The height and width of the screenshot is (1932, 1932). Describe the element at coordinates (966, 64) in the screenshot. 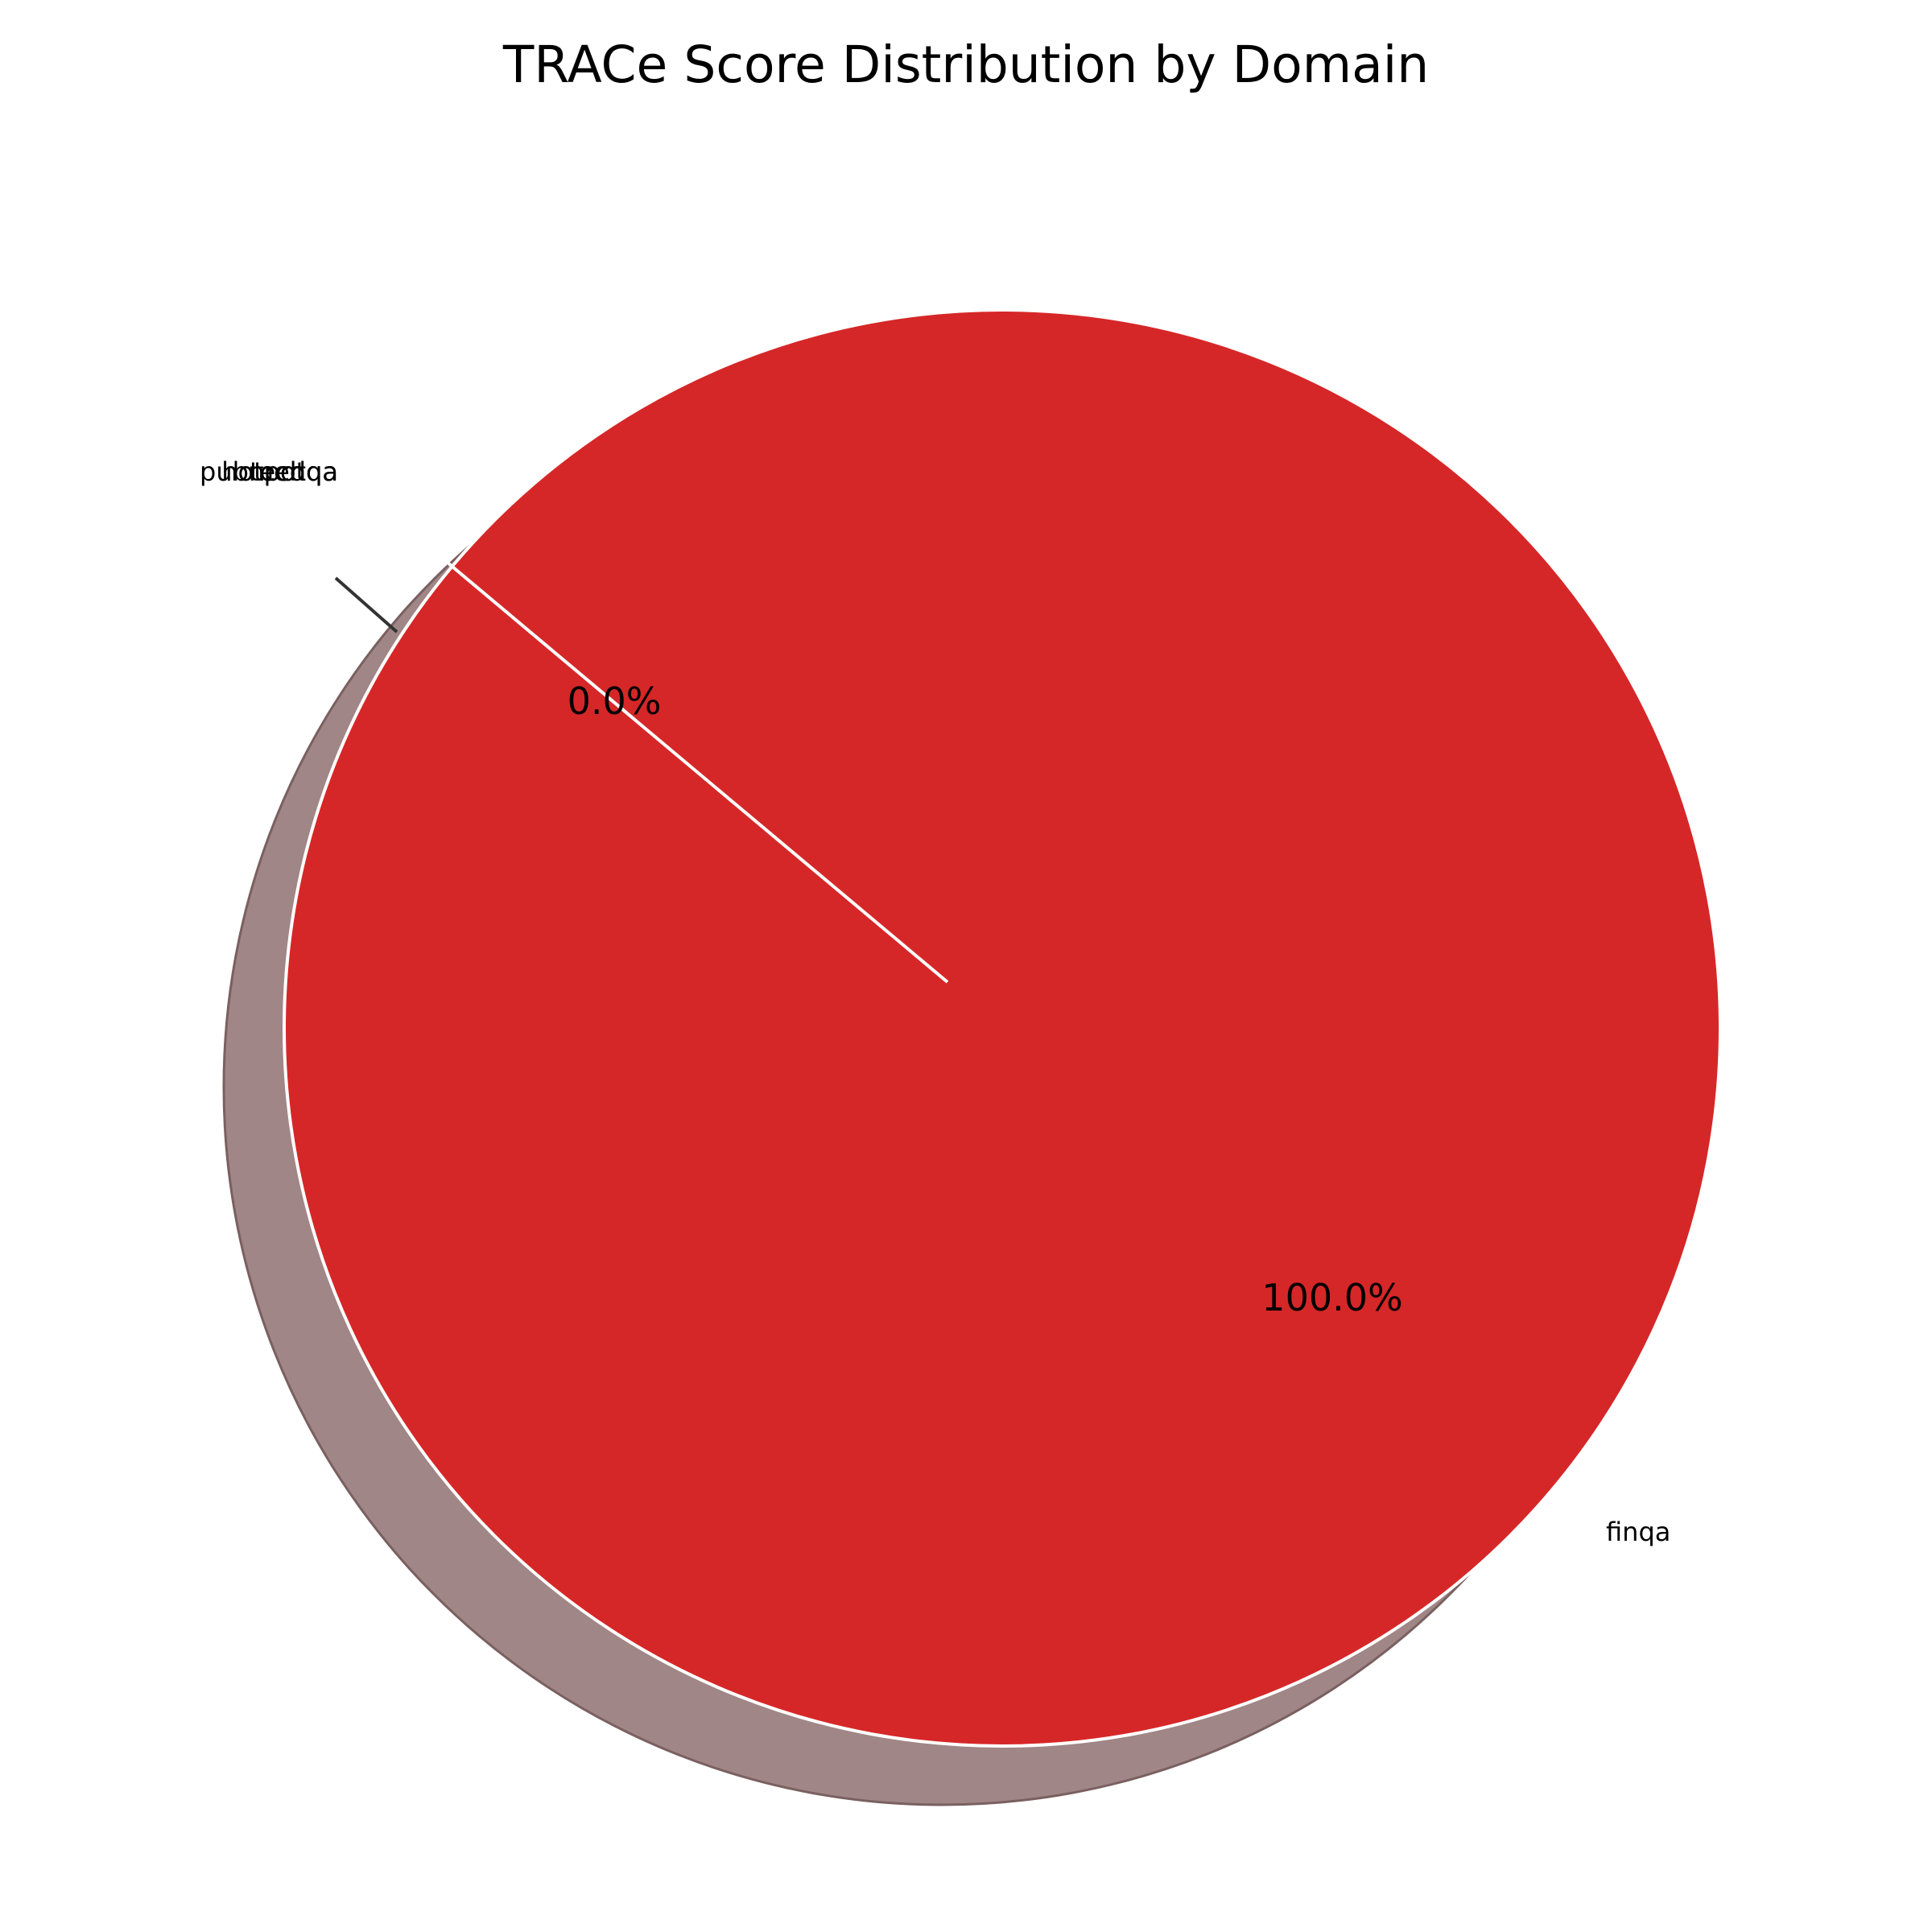

I see `chart-title: TRACe Score Distribution by Domain` at that location.